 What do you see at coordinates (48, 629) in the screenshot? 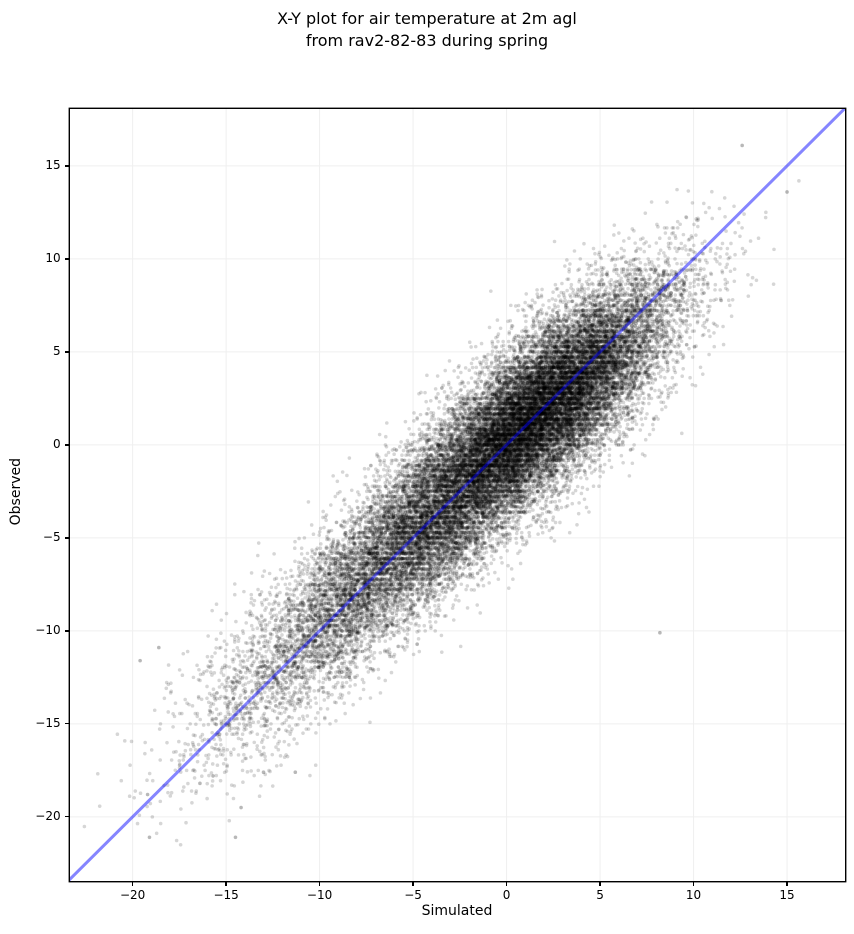
I see `y-tick-label: −10` at bounding box center [48, 629].